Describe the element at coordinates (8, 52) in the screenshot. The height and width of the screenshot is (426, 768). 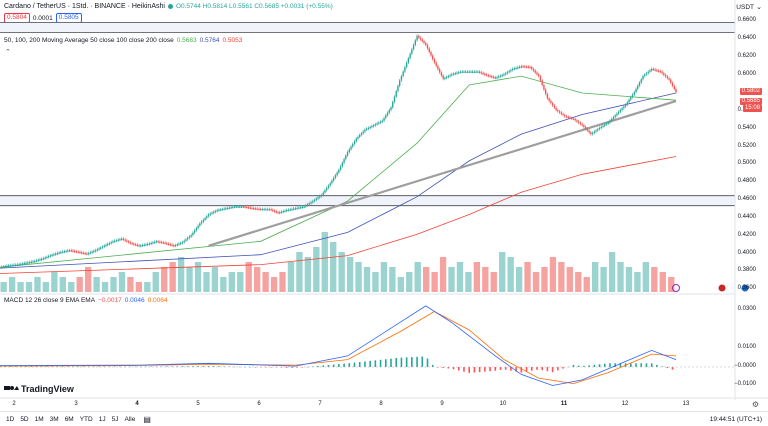
I see `collapse-legend-icon: ⌃` at that location.